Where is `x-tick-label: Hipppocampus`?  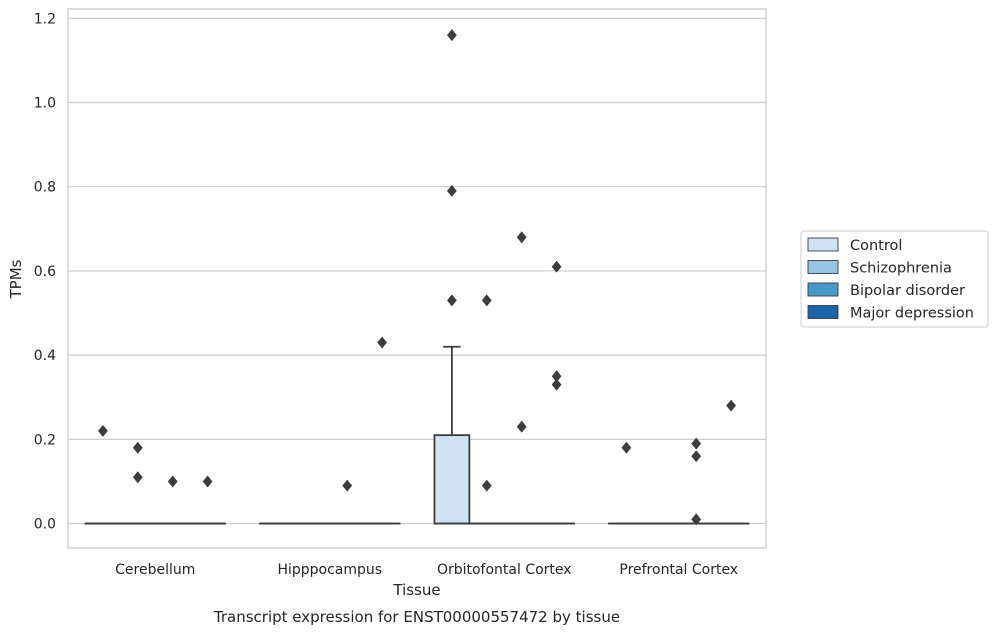 x-tick-label: Hipppocampus is located at coordinates (329, 570).